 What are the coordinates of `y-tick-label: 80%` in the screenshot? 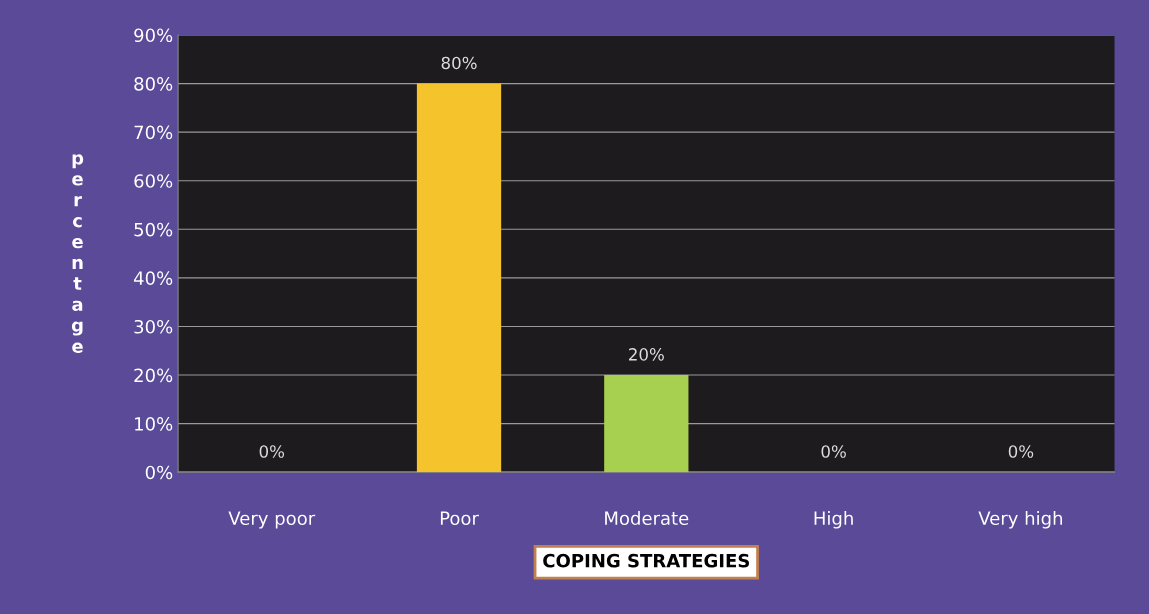 It's located at (153, 84).